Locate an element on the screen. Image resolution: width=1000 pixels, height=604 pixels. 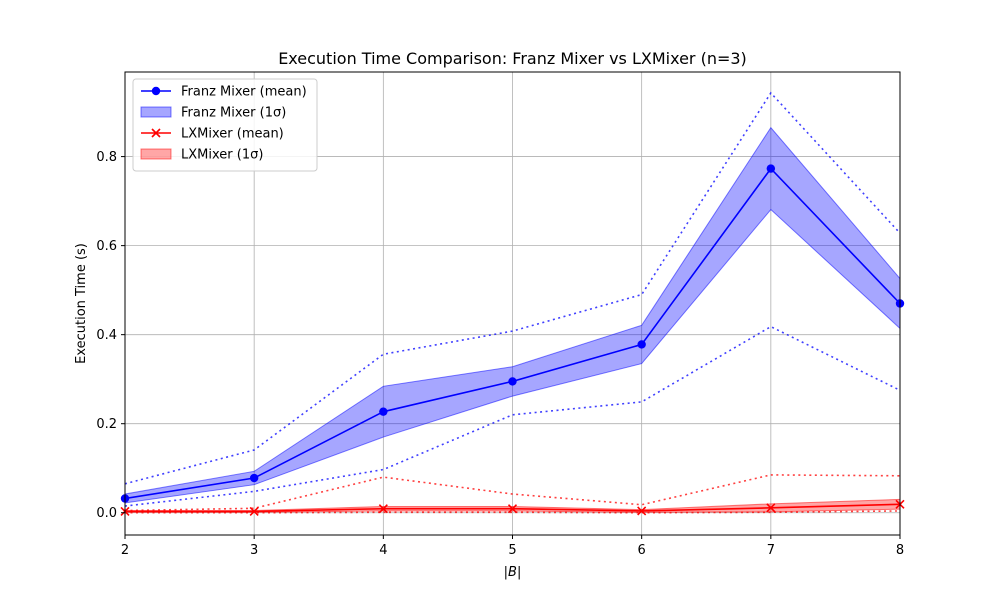
x-tick-label: 8 is located at coordinates (900, 550).